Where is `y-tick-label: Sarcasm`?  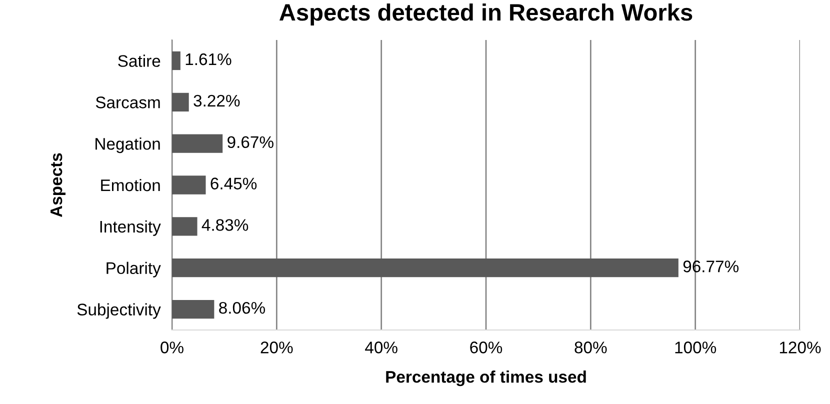
y-tick-label: Sarcasm is located at coordinates (128, 102).